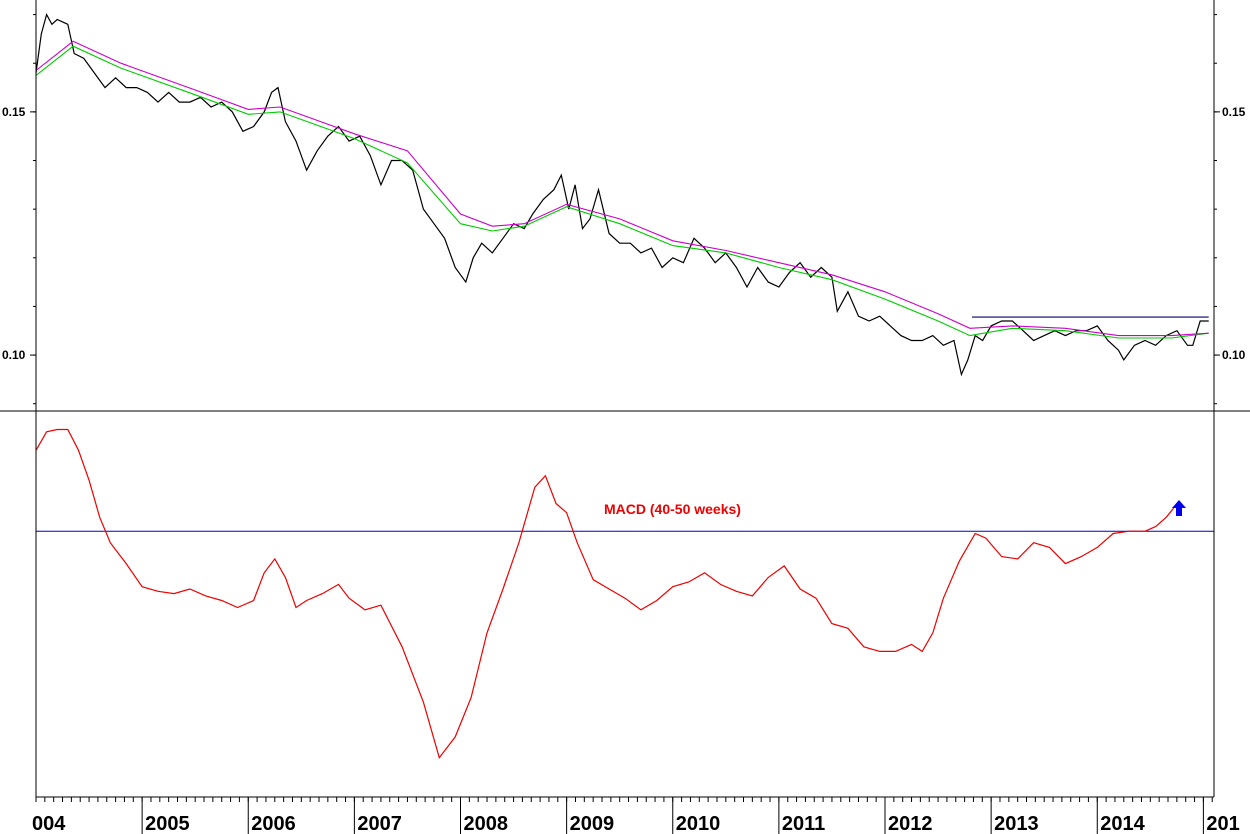  Describe the element at coordinates (167, 823) in the screenshot. I see `x-year-label: 2005` at that location.